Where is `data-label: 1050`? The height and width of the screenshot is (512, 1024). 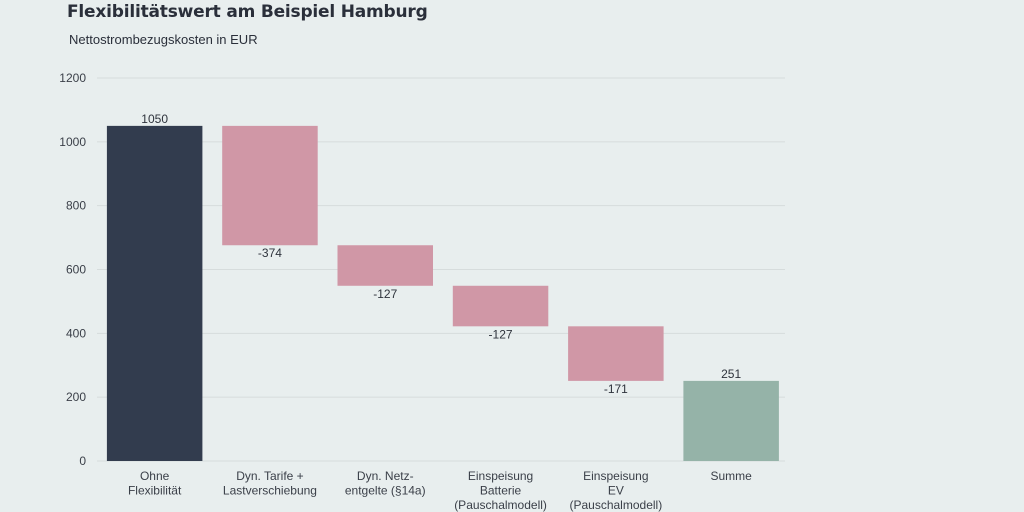 data-label: 1050 is located at coordinates (154, 119).